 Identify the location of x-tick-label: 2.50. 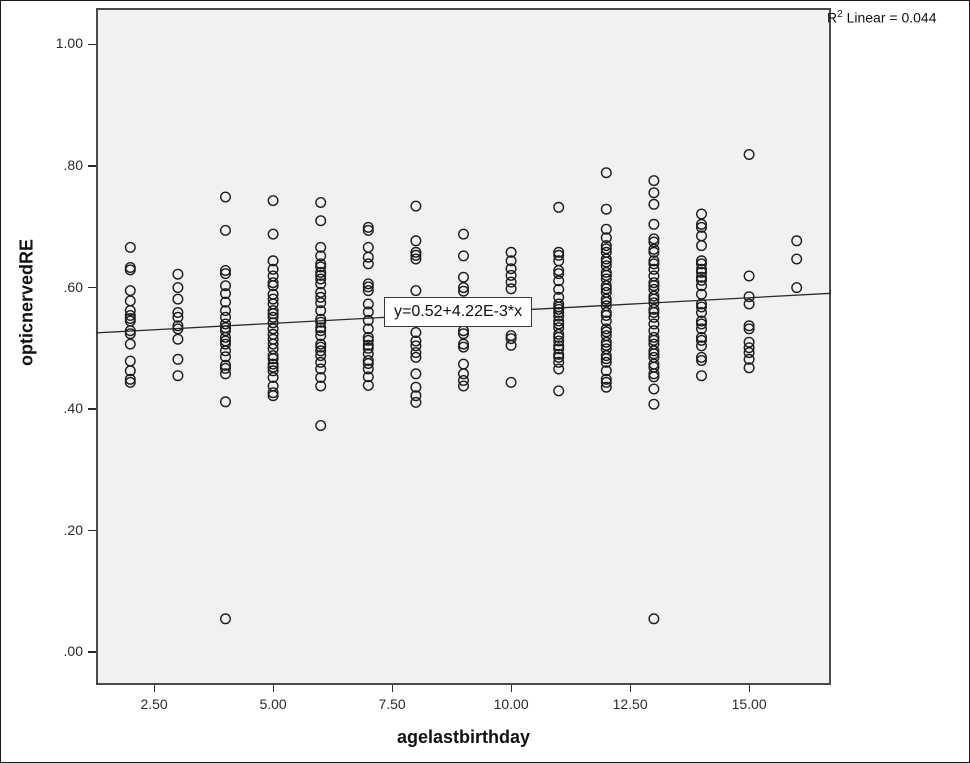
(154, 704).